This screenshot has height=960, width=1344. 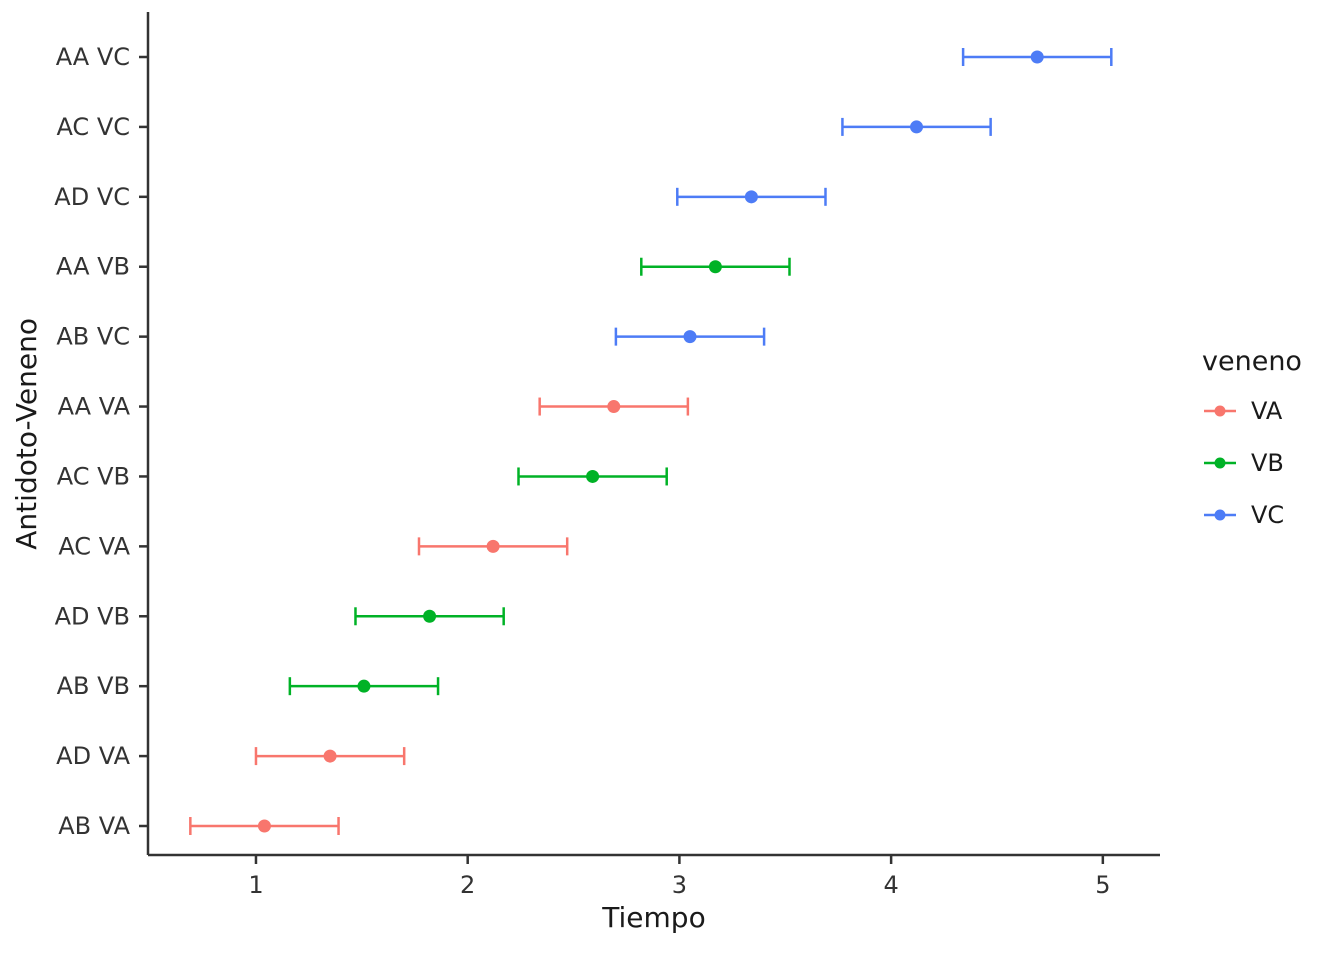 I want to click on errorbar-point-ac-vc, so click(x=916, y=126).